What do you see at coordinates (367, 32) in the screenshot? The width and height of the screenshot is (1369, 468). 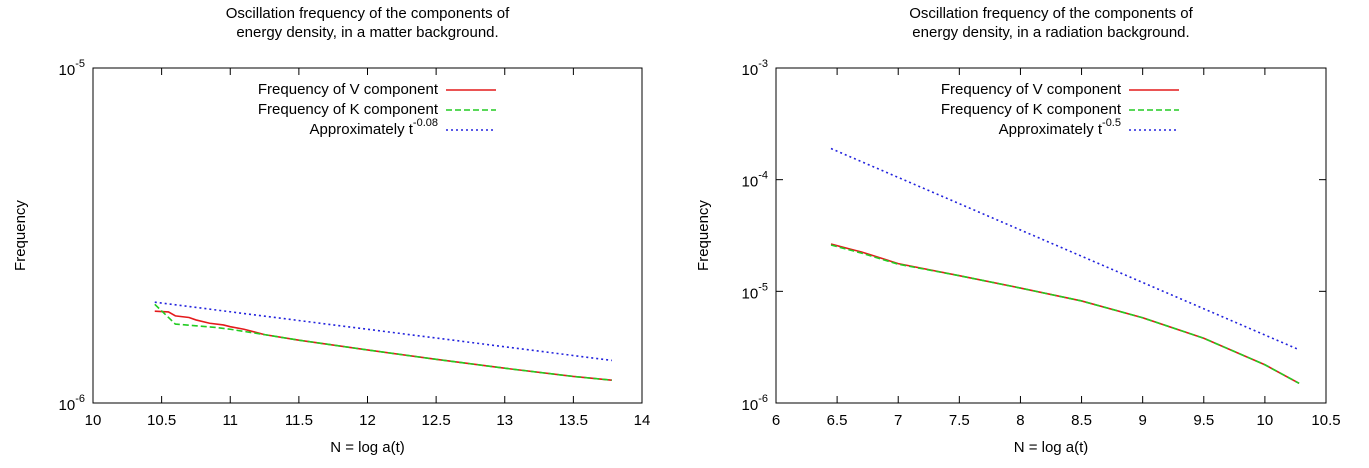 I see `chart-title: energy density, in a matter background.` at bounding box center [367, 32].